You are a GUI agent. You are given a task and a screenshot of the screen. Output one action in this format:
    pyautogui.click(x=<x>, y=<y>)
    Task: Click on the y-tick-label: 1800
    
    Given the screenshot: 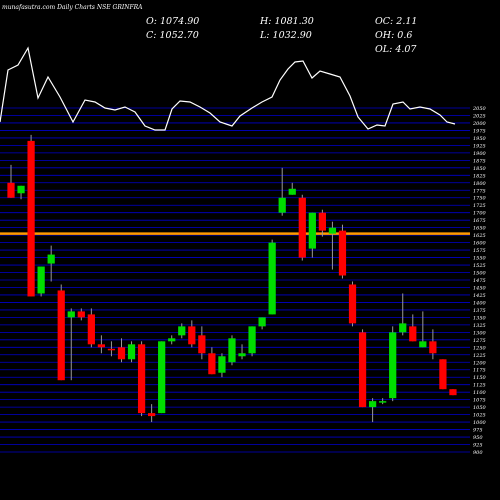 What is the action you would take?
    pyautogui.click(x=480, y=184)
    